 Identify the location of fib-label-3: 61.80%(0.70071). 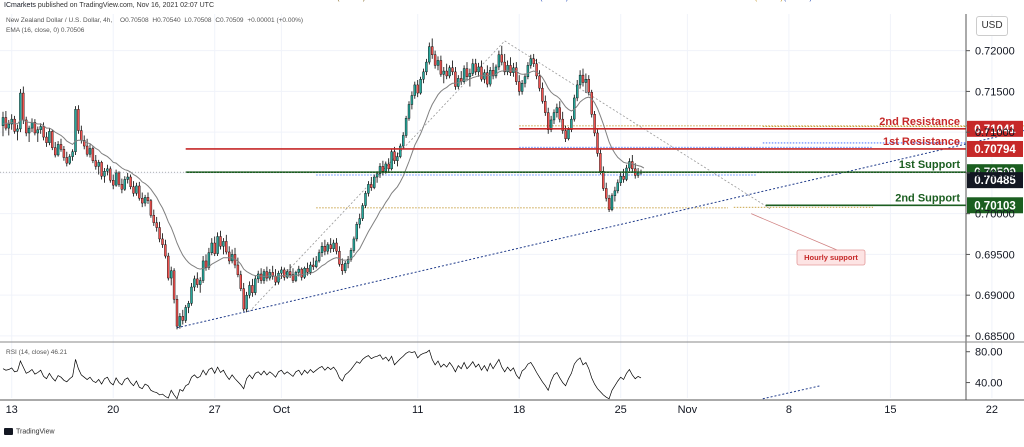
(340, 1).